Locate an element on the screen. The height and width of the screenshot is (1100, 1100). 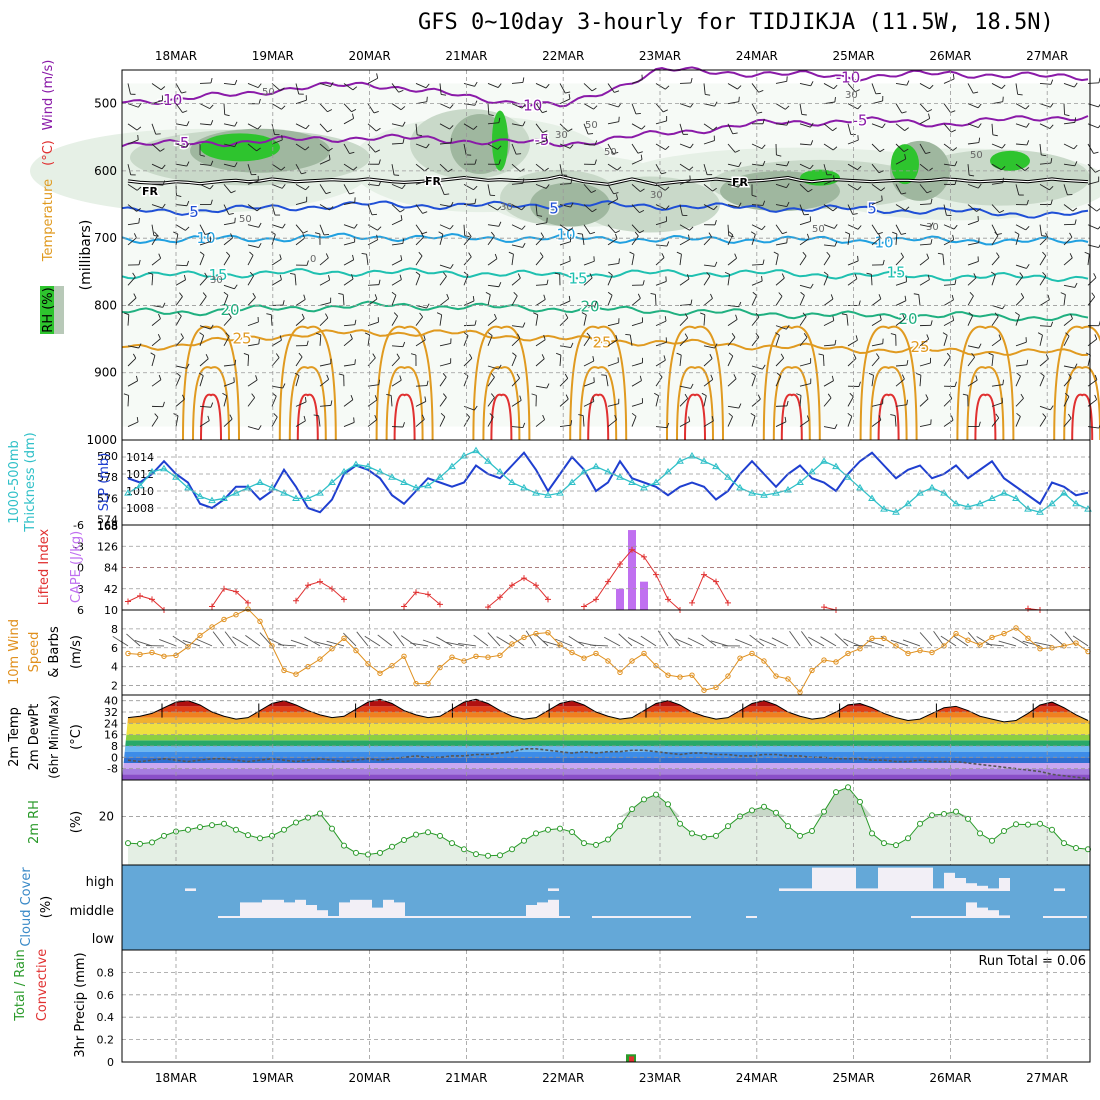
temperature-unit-label: (°C) is located at coordinates (48, 153).